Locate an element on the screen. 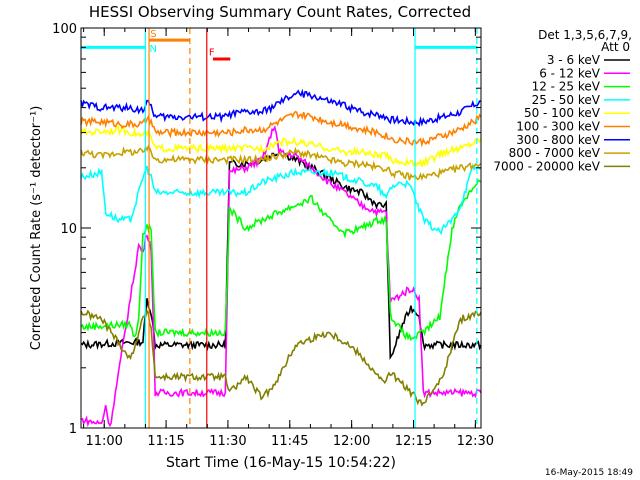 Image resolution: width=640 pixels, height=480 pixels. series-25-50-kev is located at coordinates (281, 199).